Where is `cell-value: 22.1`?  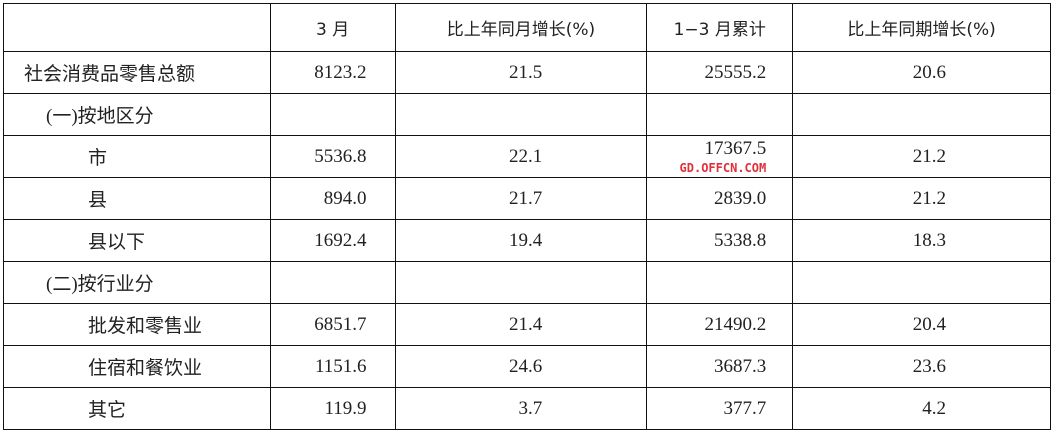
cell-value: 22.1 is located at coordinates (521, 156).